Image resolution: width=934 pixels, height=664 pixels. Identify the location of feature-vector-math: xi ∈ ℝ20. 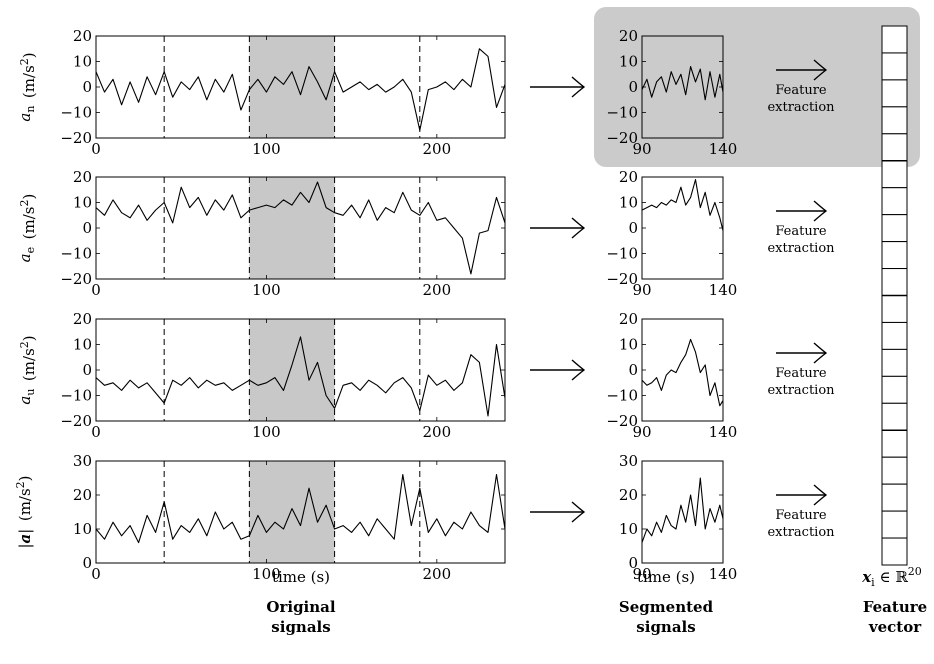
(891, 577).